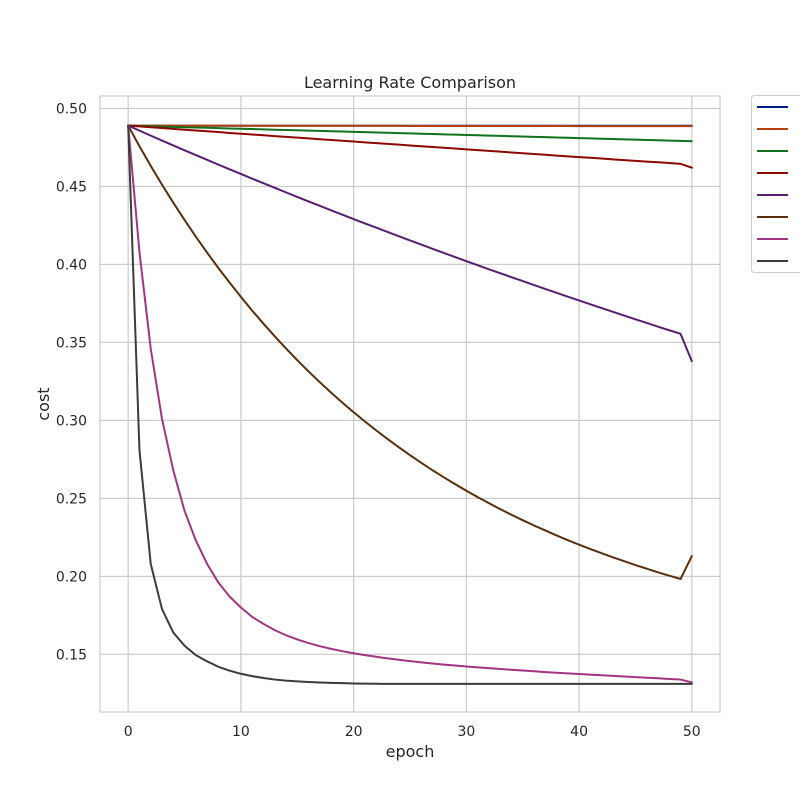  I want to click on x-tick-label: 40, so click(579, 732).